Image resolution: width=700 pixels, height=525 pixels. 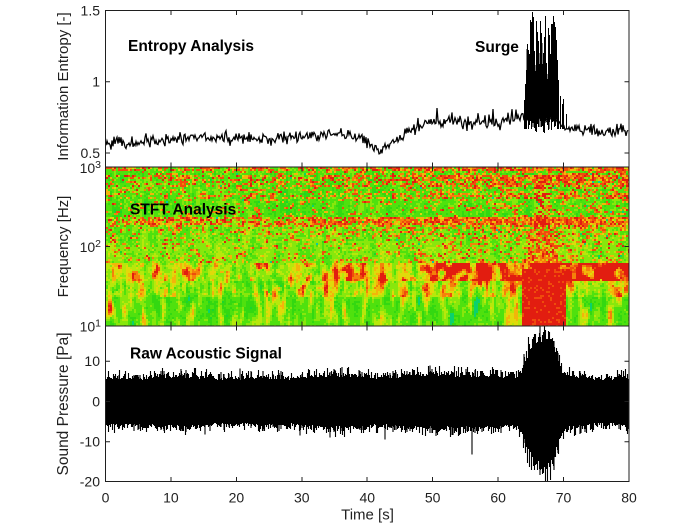 I want to click on svg-text: 70, so click(x=564, y=497).